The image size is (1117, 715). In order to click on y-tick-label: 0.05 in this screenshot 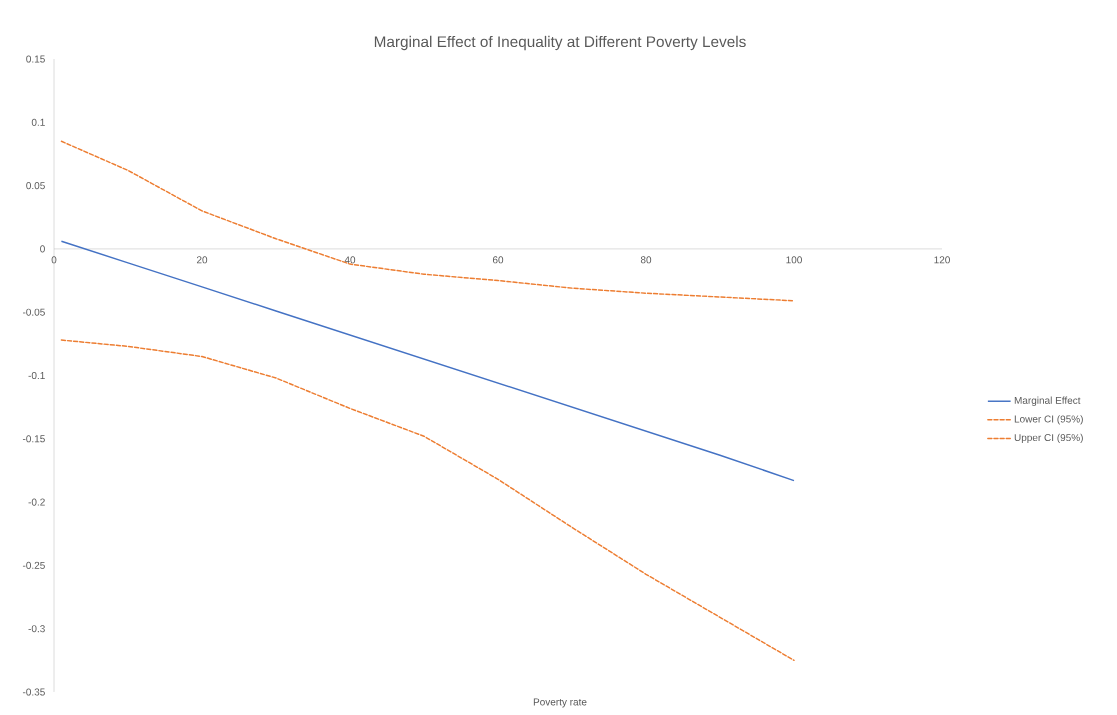, I will do `click(35, 186)`.